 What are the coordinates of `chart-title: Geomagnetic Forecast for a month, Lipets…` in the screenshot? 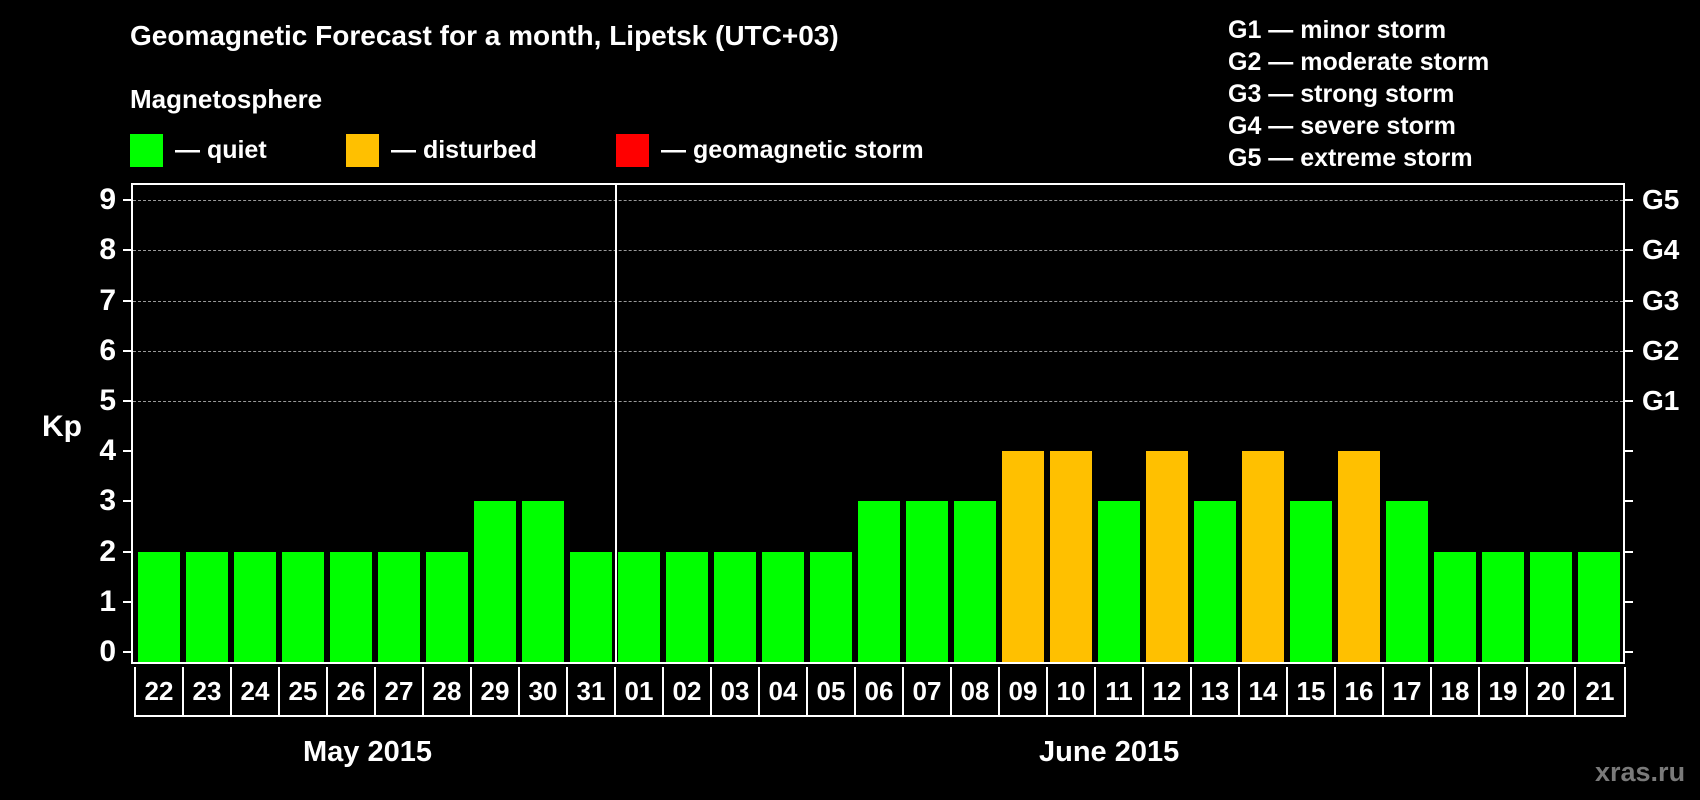 It's located at (484, 35).